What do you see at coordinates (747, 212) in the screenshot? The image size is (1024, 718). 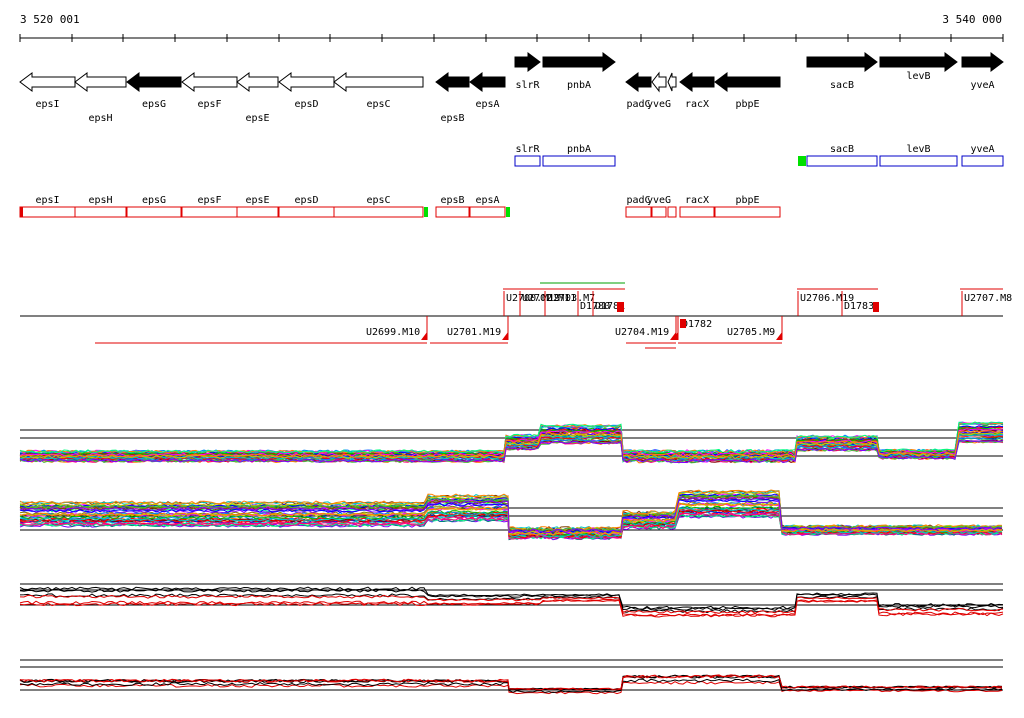 I see `red-annotation-pbpE` at bounding box center [747, 212].